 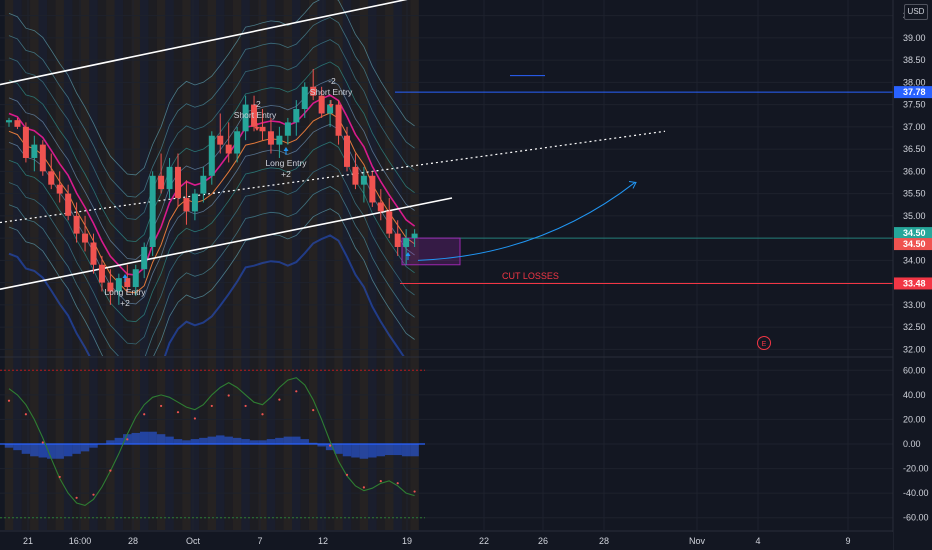 I want to click on channel-upper-line, so click(x=204, y=43).